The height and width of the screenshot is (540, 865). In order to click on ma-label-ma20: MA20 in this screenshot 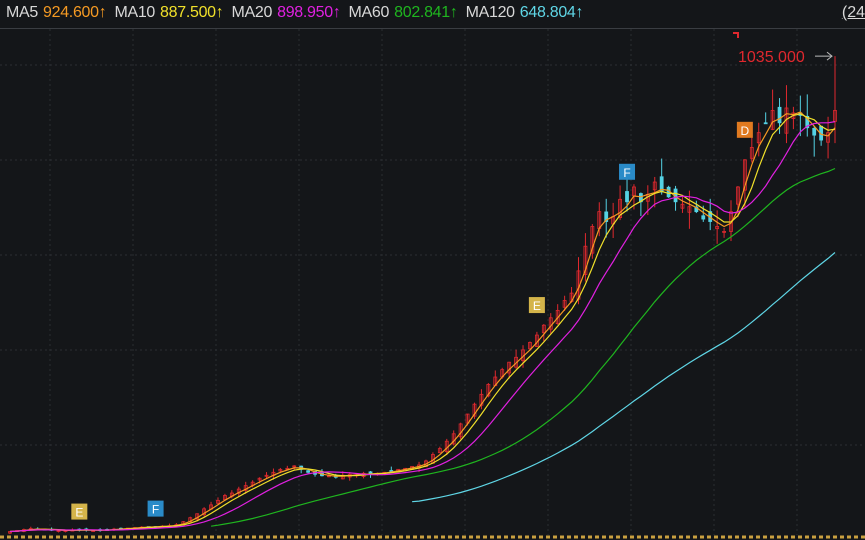, I will do `click(252, 12)`.